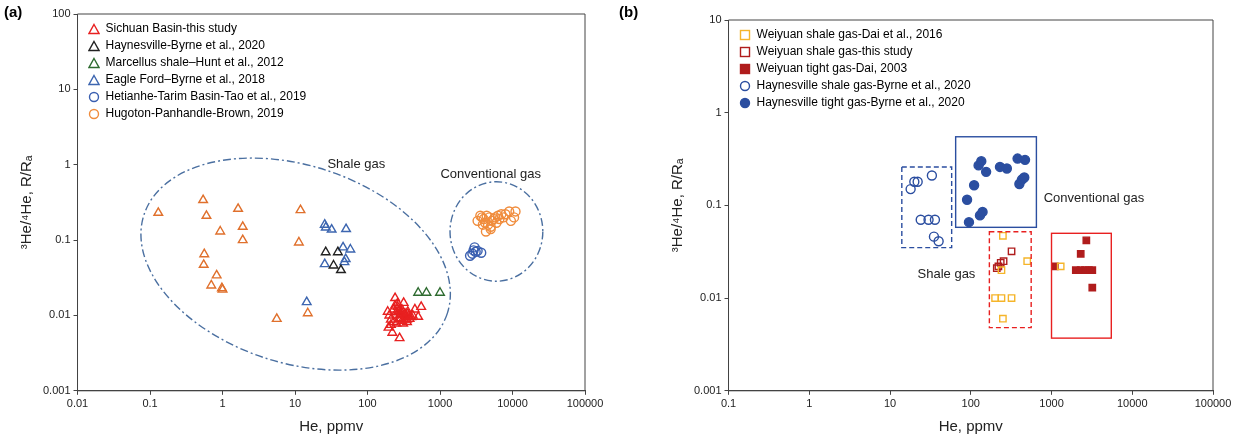  What do you see at coordinates (849, 34) in the screenshot?
I see `legend-label: Weiyuan shale gas-Dai et al., 2016` at bounding box center [849, 34].